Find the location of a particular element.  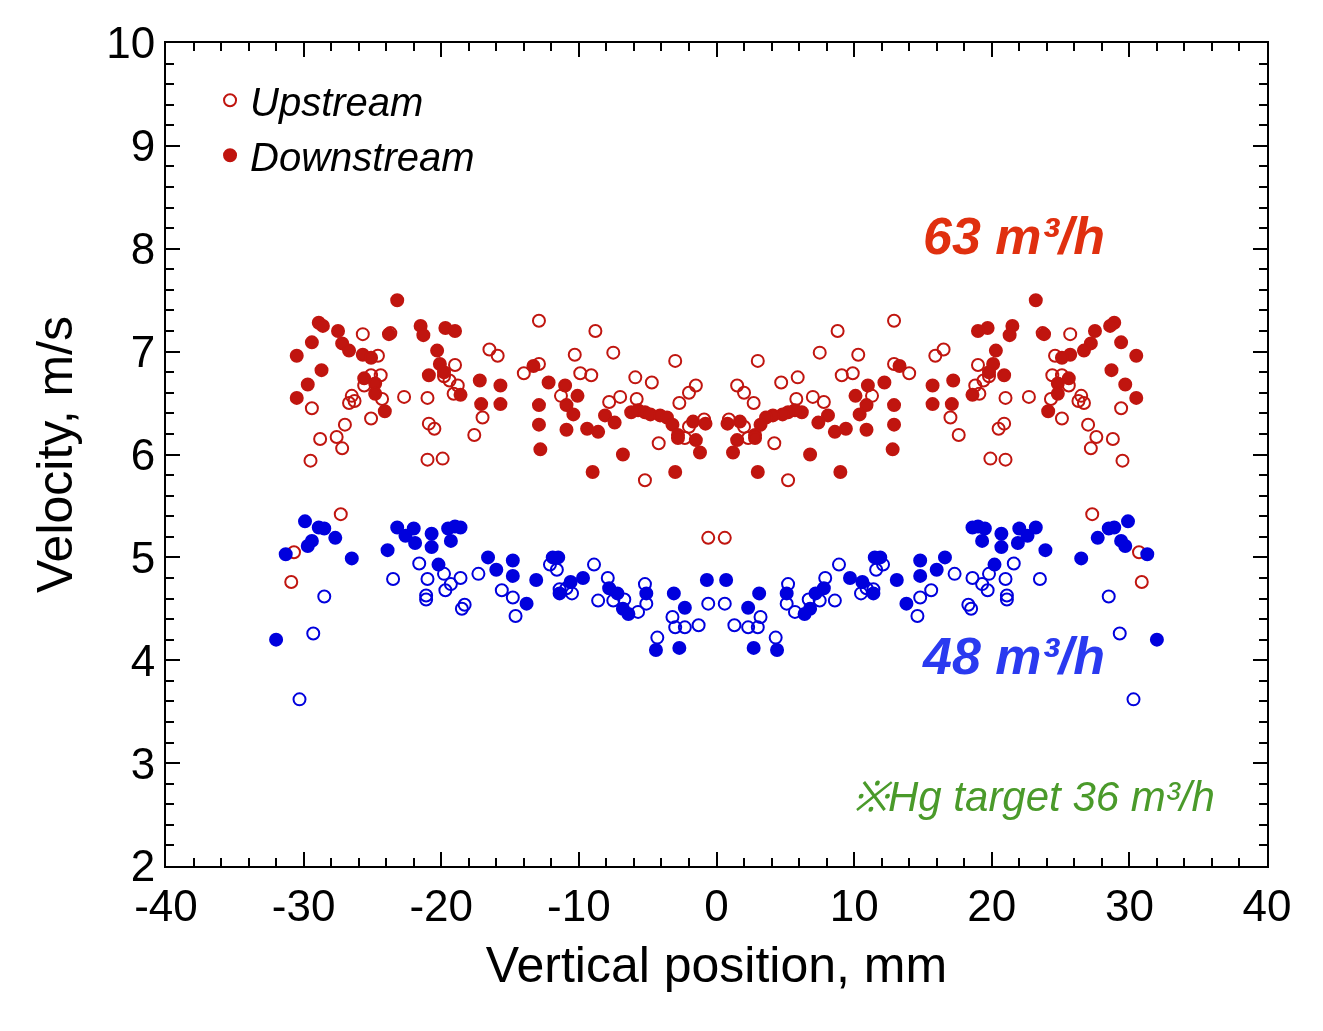

annotation: ※Hg target 36 m³/h is located at coordinates (1034, 796).